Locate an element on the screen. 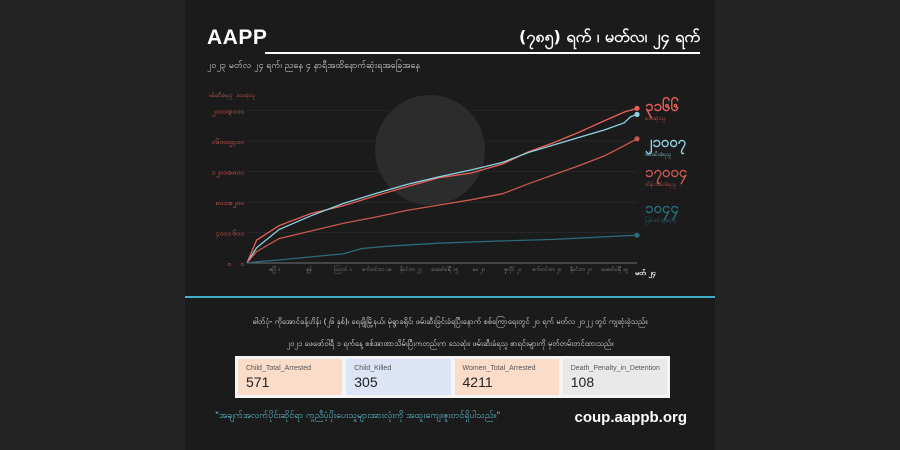  stat-card-death-penalty: Death_Penalty_in_Detention 108 is located at coordinates (614, 377).